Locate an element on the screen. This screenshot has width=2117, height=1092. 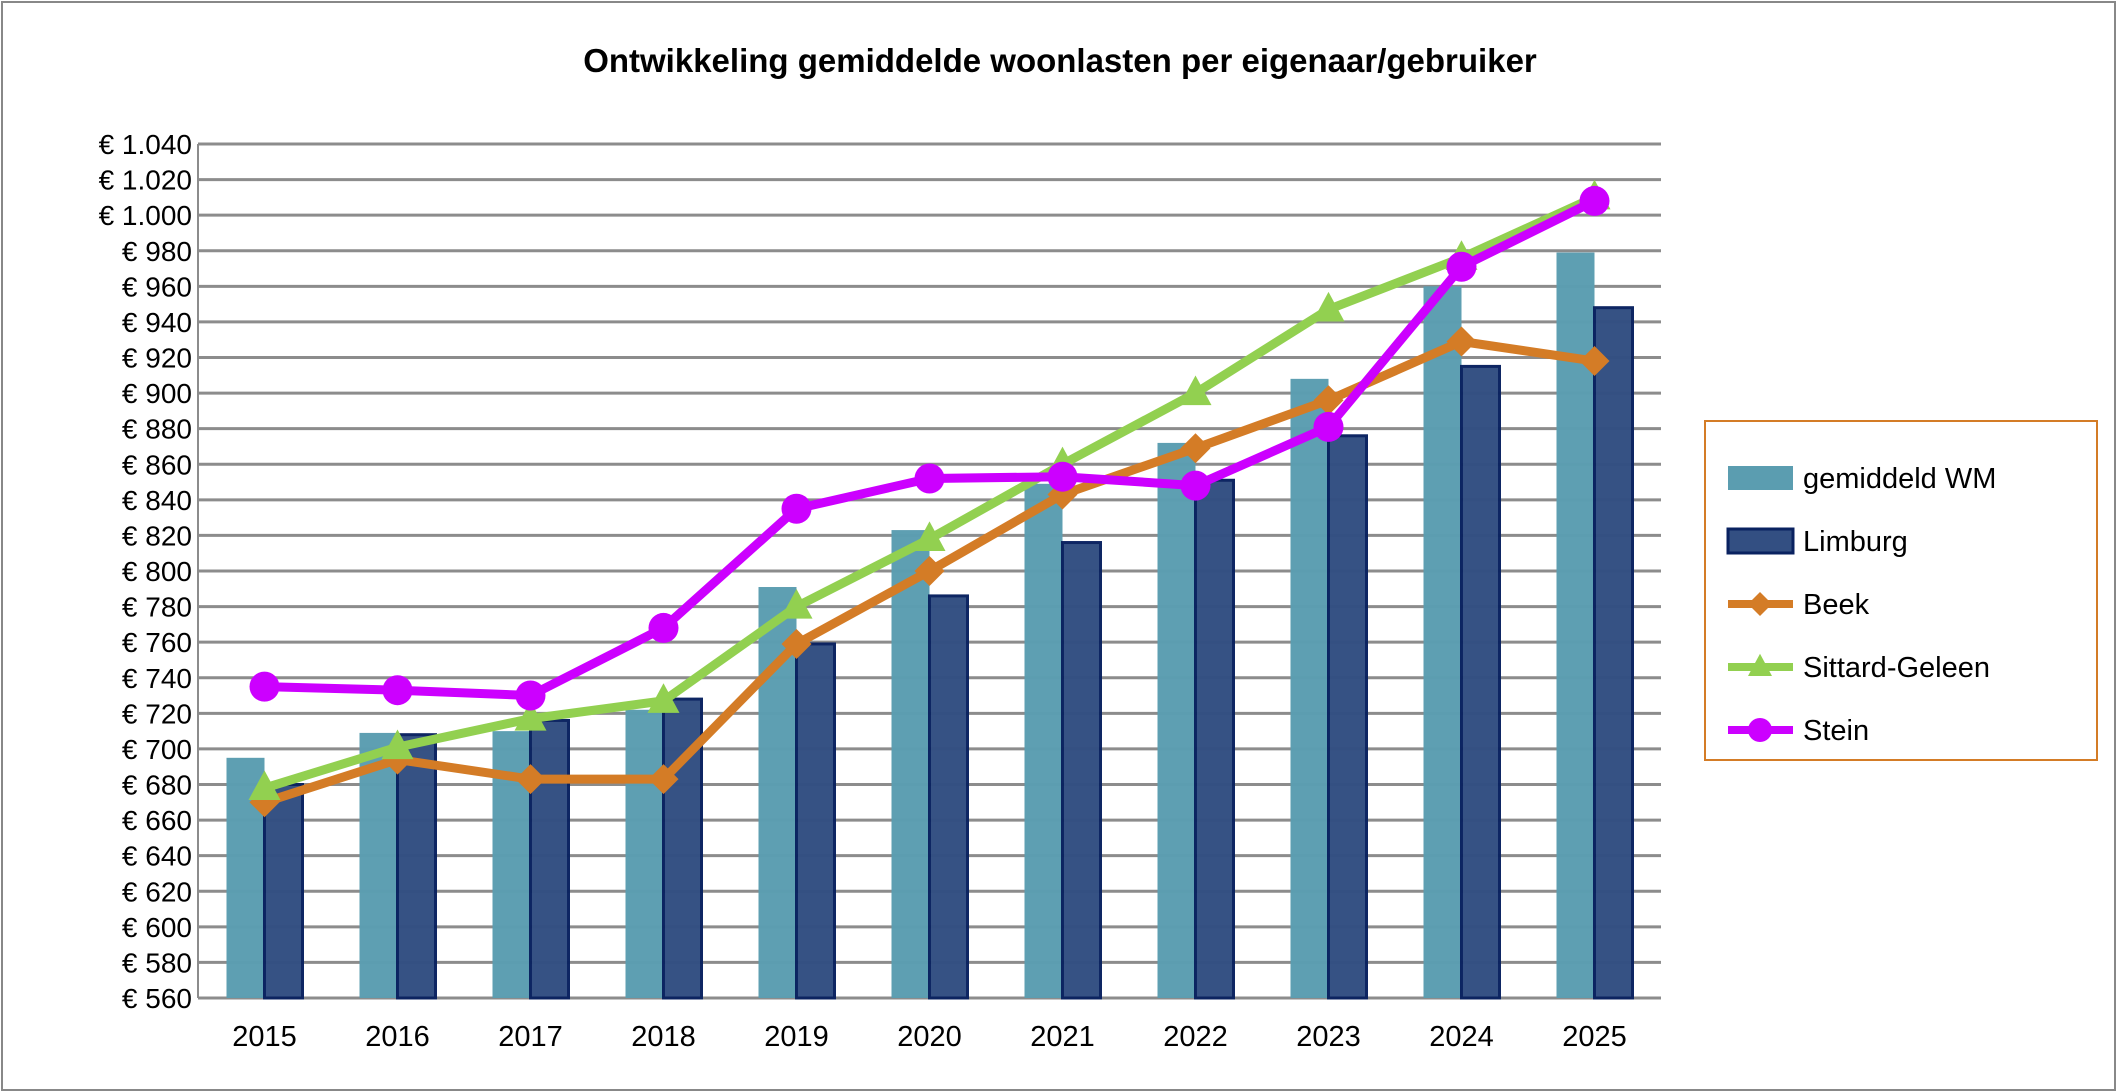
x-tick-label: 2017 is located at coordinates (530, 1037).